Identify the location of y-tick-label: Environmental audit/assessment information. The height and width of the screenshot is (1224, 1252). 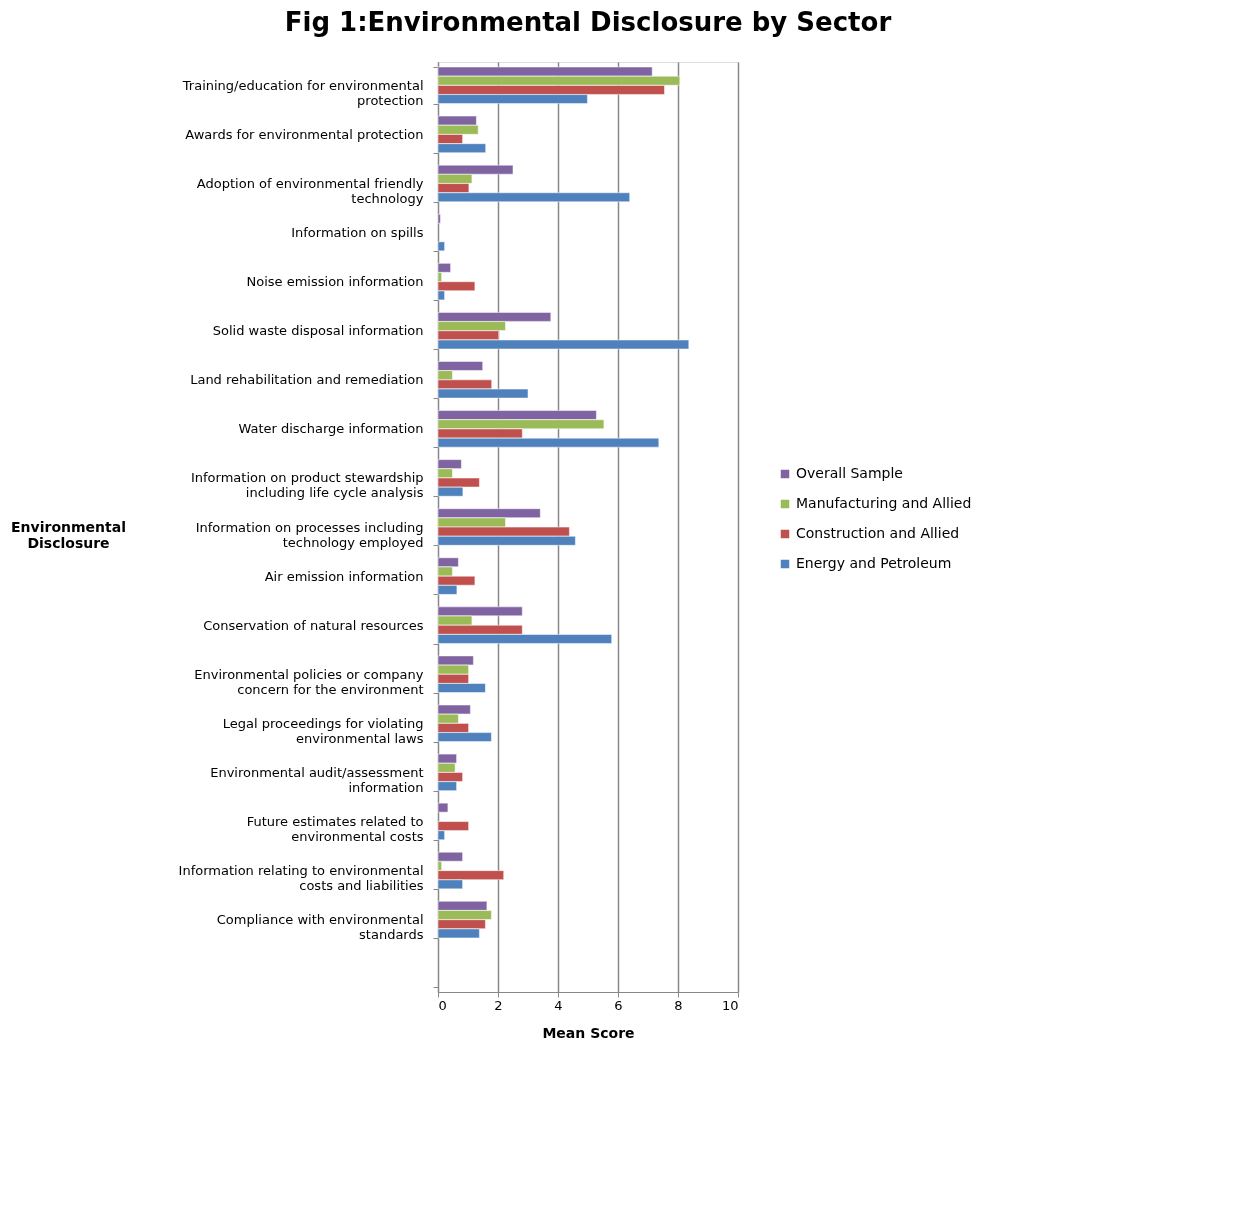
(317, 779).